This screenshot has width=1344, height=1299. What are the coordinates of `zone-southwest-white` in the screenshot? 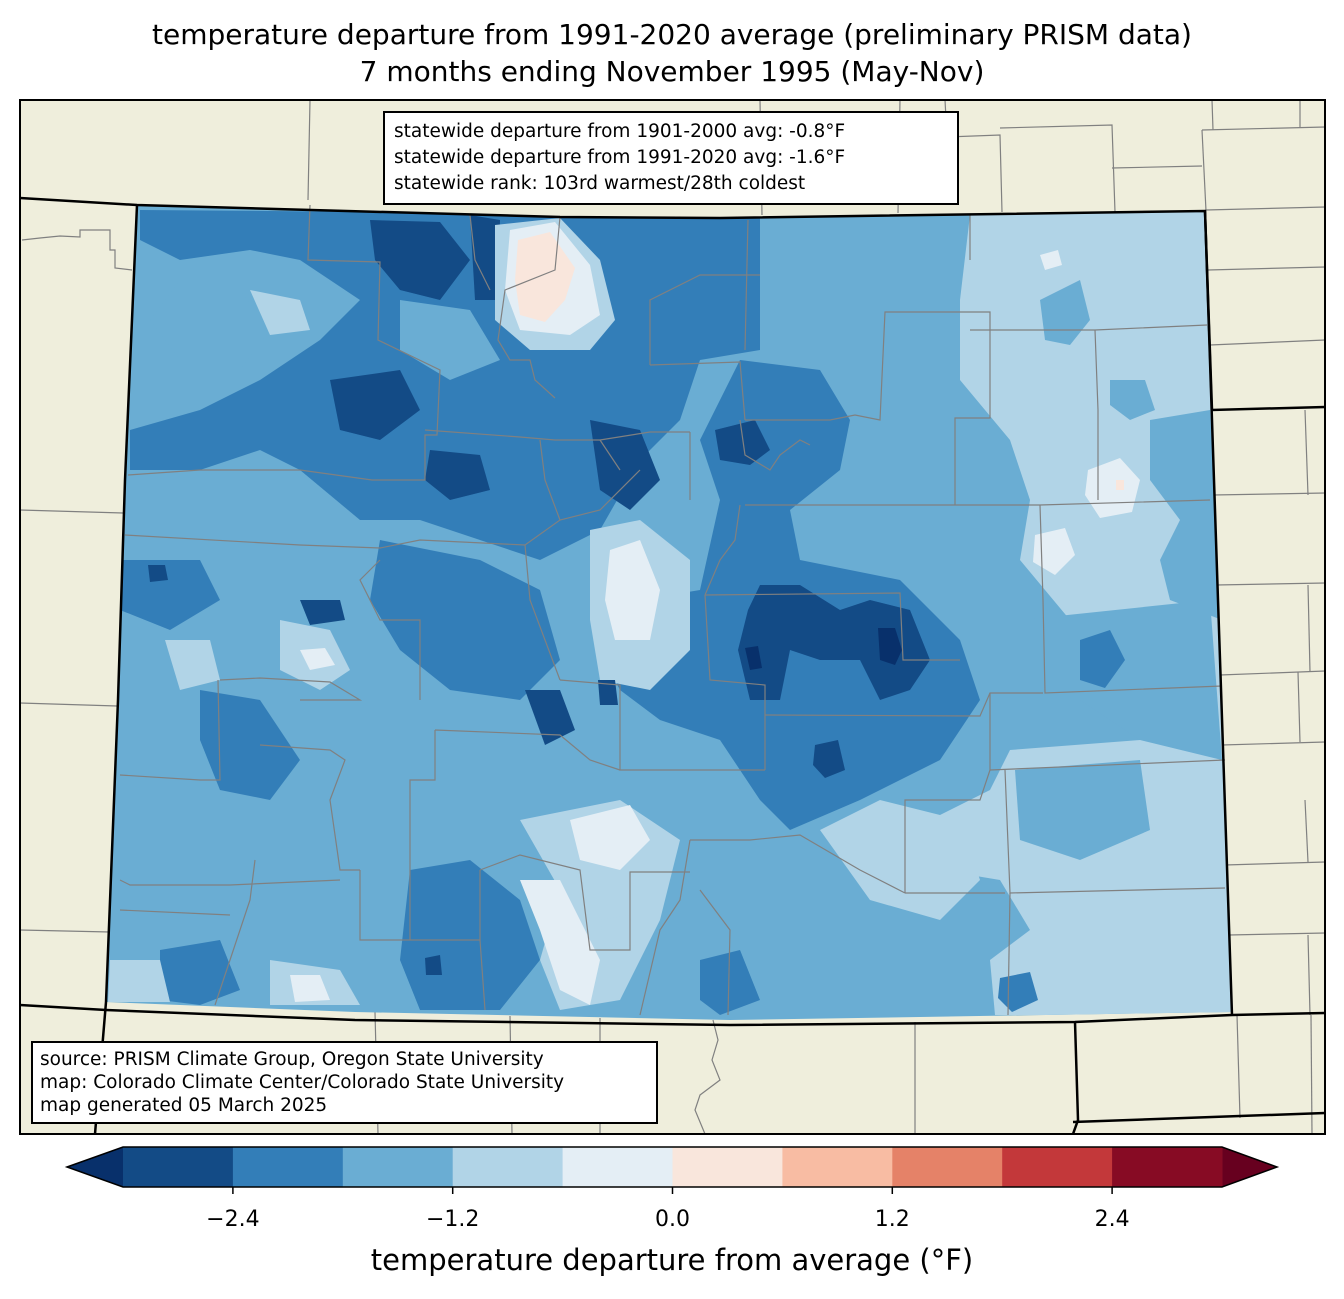 It's located at (310, 988).